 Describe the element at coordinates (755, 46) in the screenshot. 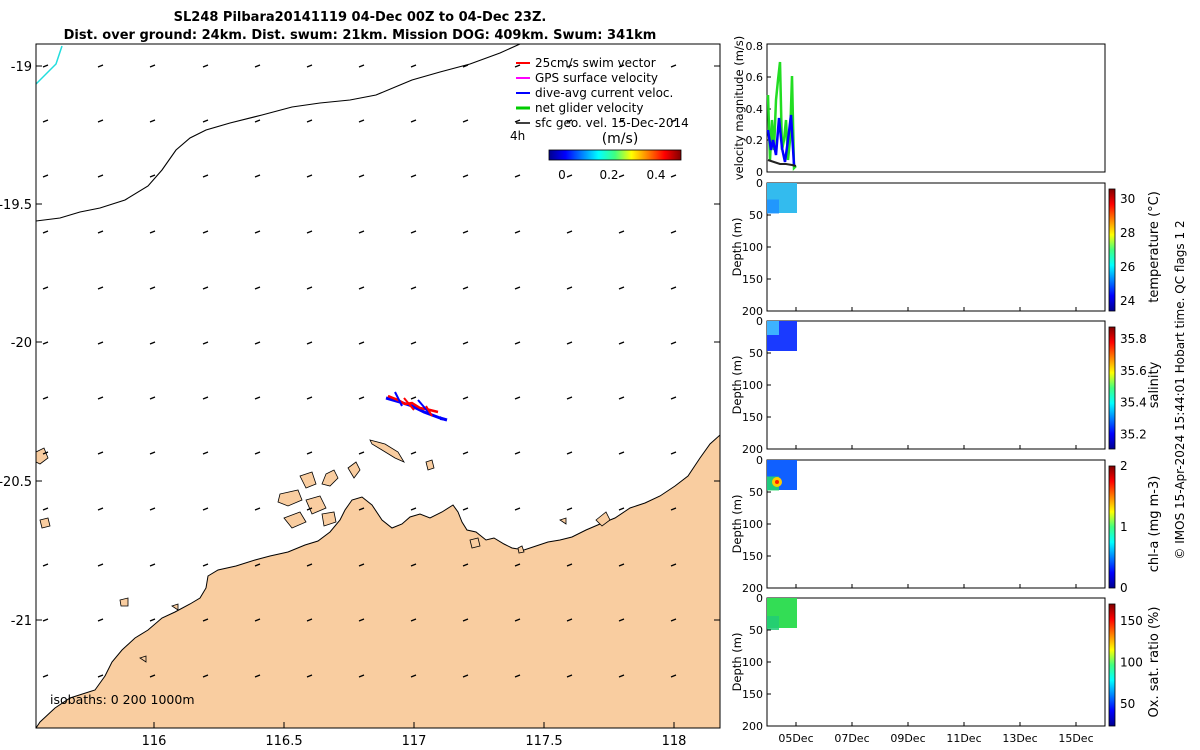

I see `velocity-tick: 0.8` at that location.